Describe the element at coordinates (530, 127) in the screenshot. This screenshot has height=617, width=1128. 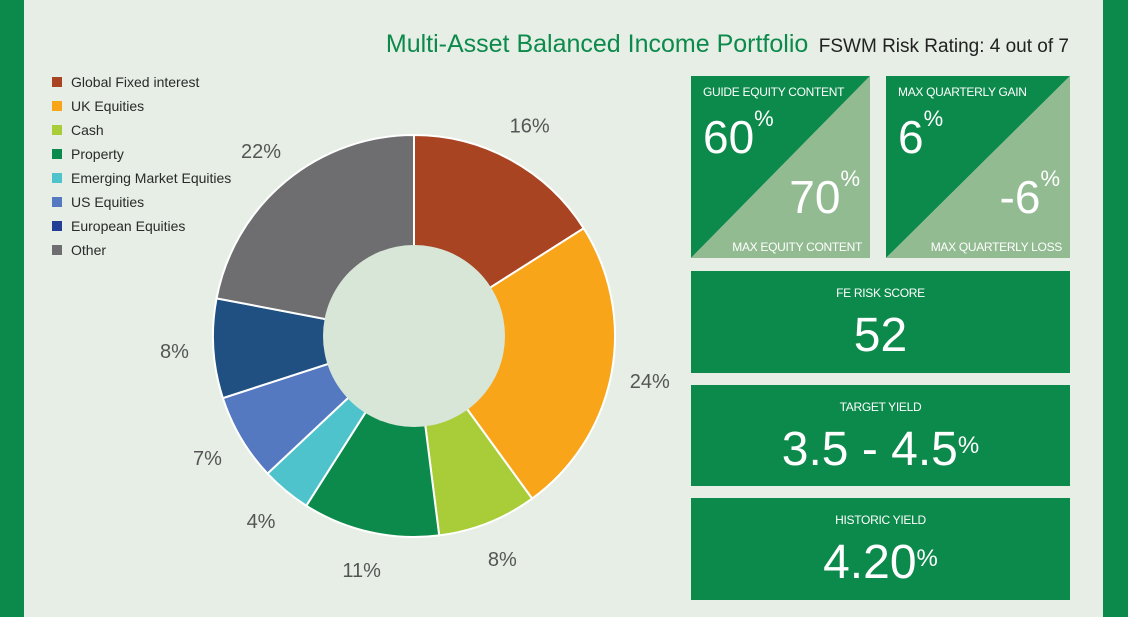
I see `slice-percent-label: 16%` at that location.